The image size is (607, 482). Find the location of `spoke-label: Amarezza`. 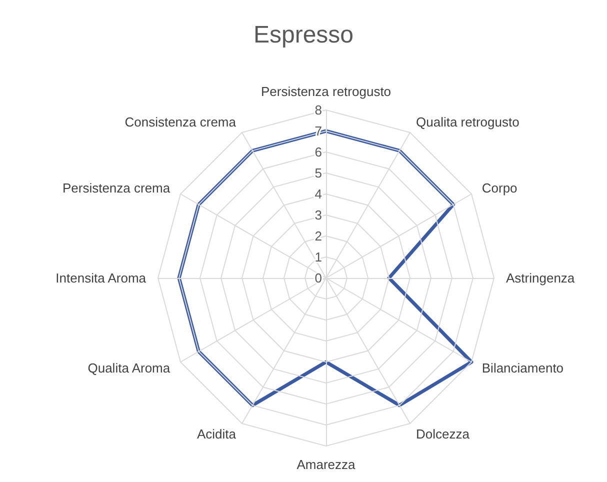

spoke-label: Amarezza is located at coordinates (326, 464).